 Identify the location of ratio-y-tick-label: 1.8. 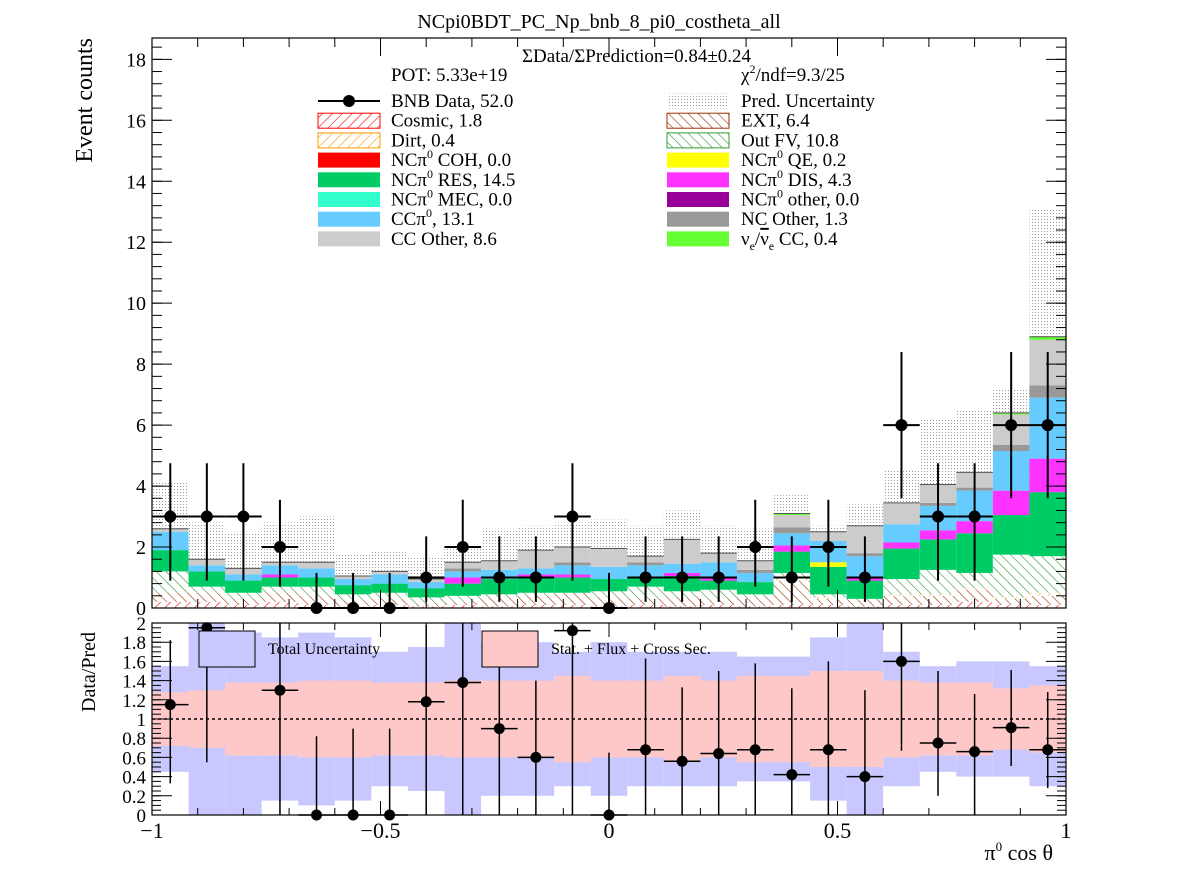
(134, 643).